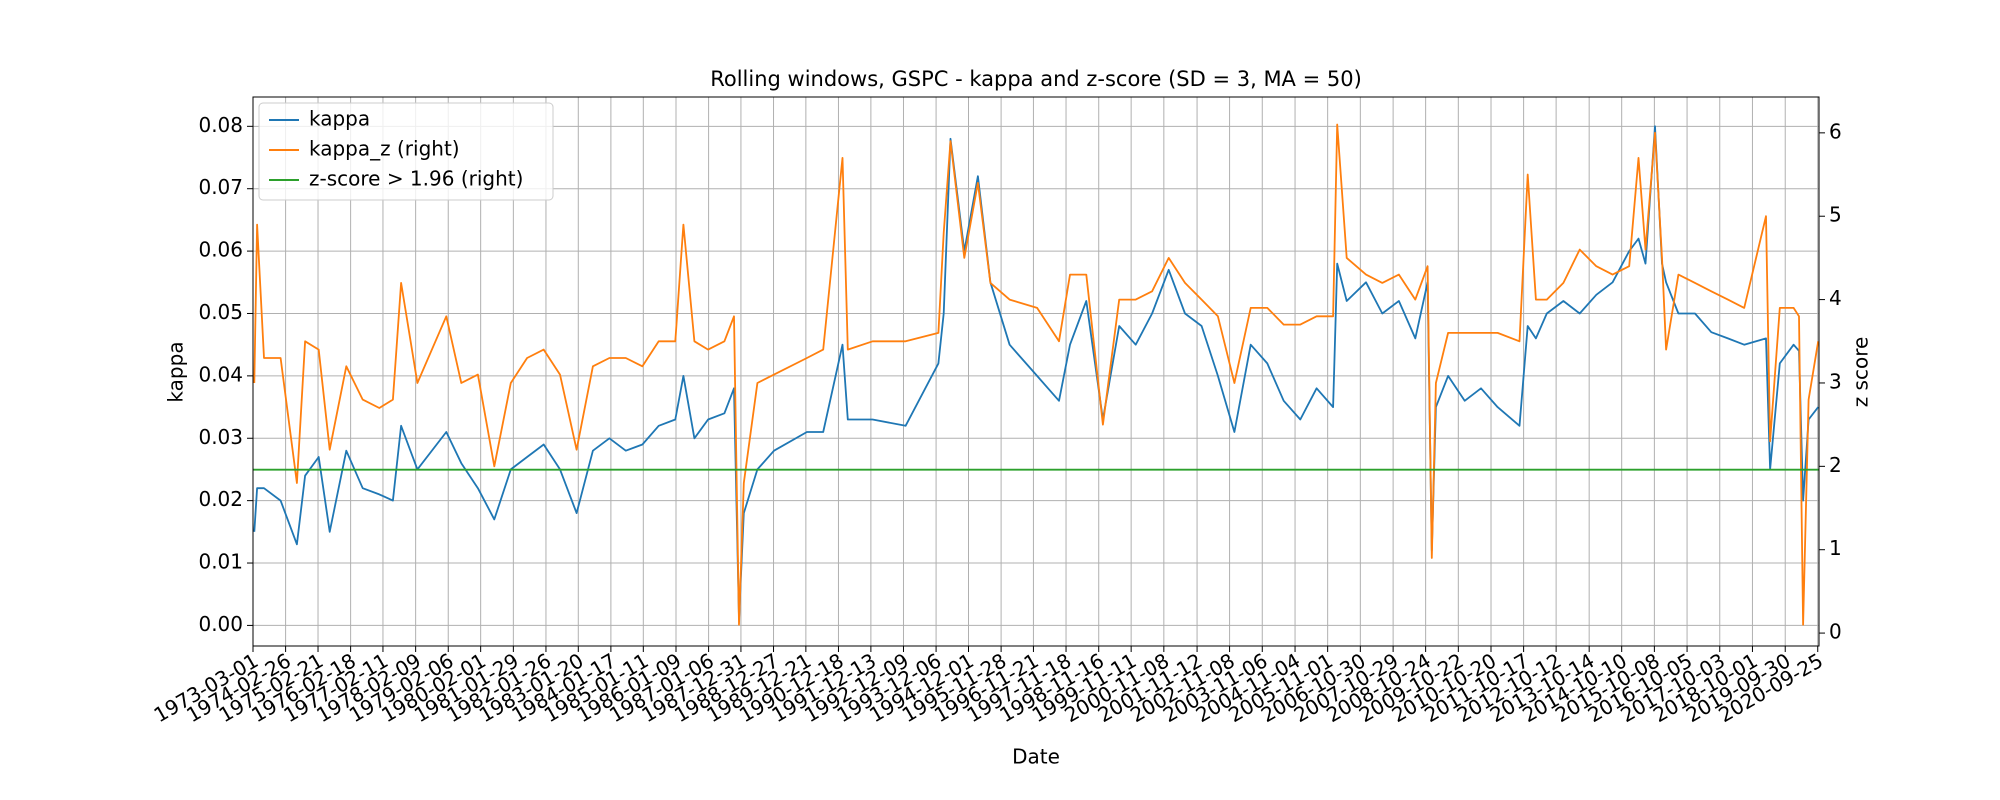 The height and width of the screenshot is (800, 2000). Describe the element at coordinates (339, 119) in the screenshot. I see `legend-label: kappa` at that location.